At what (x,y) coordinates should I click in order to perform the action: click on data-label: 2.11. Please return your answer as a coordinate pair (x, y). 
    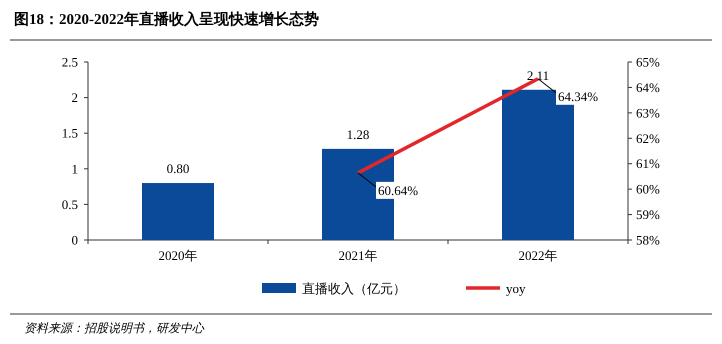
    Looking at the image, I should click on (538, 75).